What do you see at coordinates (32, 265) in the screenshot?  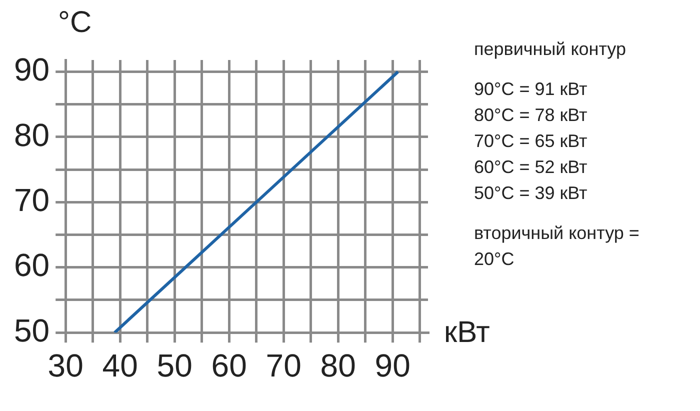 I see `y-tick-label: 60` at bounding box center [32, 265].